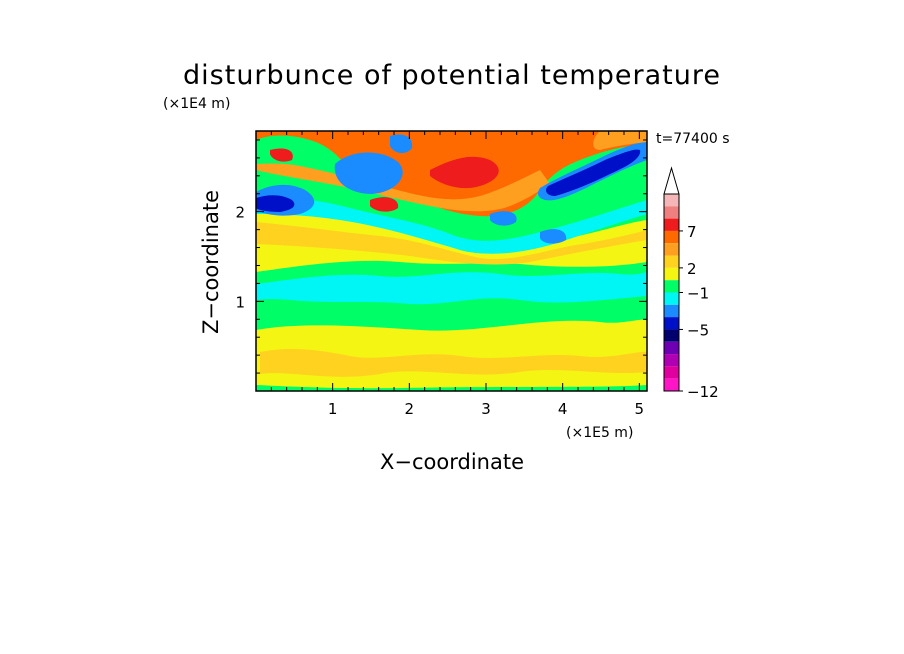 The height and width of the screenshot is (654, 904). What do you see at coordinates (698, 330) in the screenshot?
I see `colorbar-label: −5` at bounding box center [698, 330].